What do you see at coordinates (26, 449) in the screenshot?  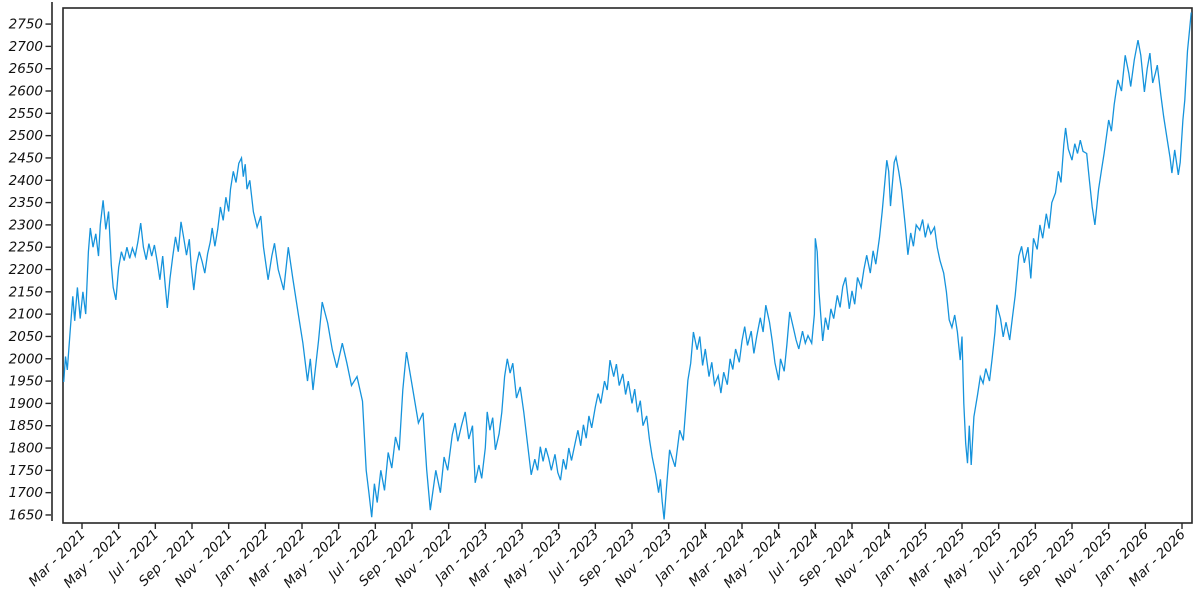 I see `y-tick-label: 1800` at bounding box center [26, 449].